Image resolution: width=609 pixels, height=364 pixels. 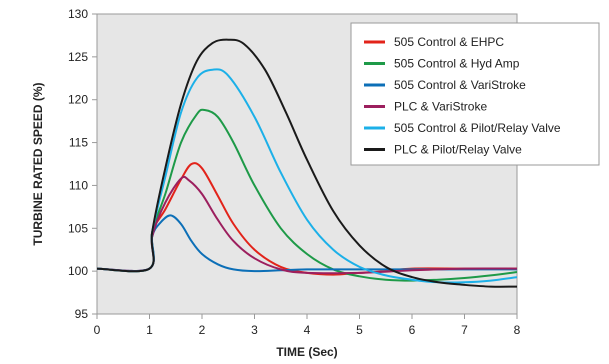 I want to click on legend-label: PLC & Pilot/Relay Valve, so click(x=458, y=150).